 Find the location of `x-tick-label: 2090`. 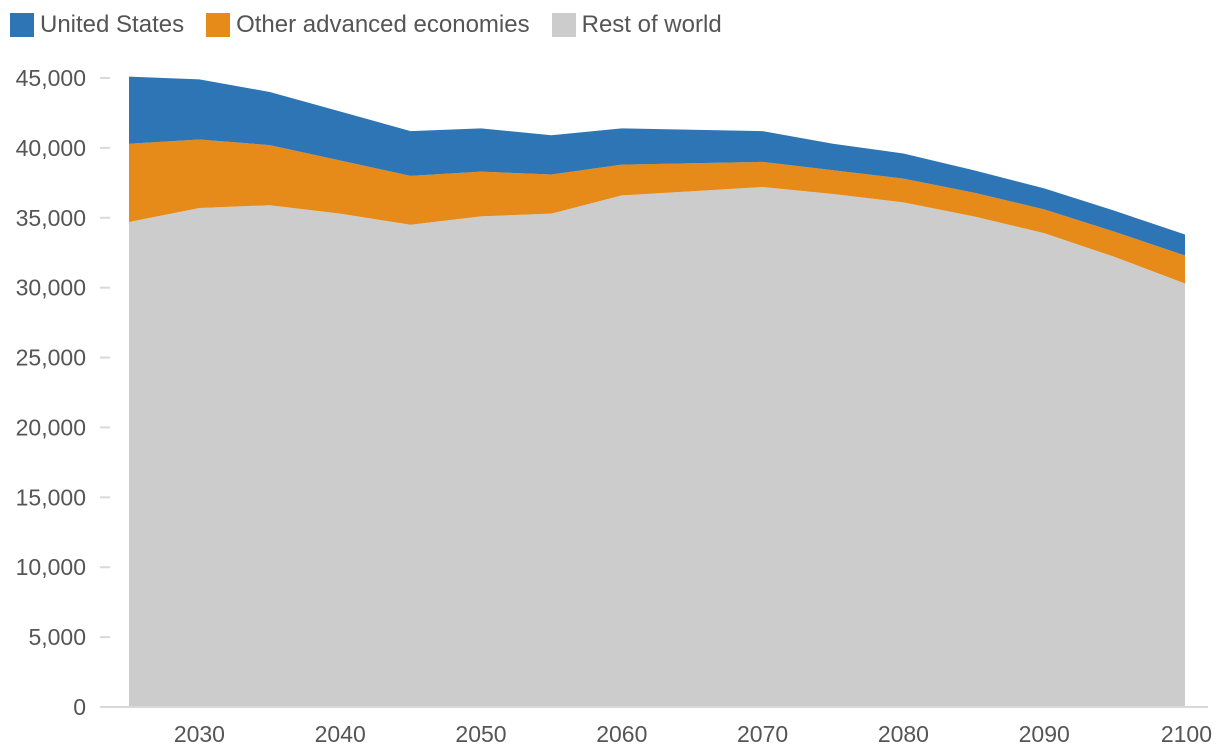

x-tick-label: 2090 is located at coordinates (1044, 734).